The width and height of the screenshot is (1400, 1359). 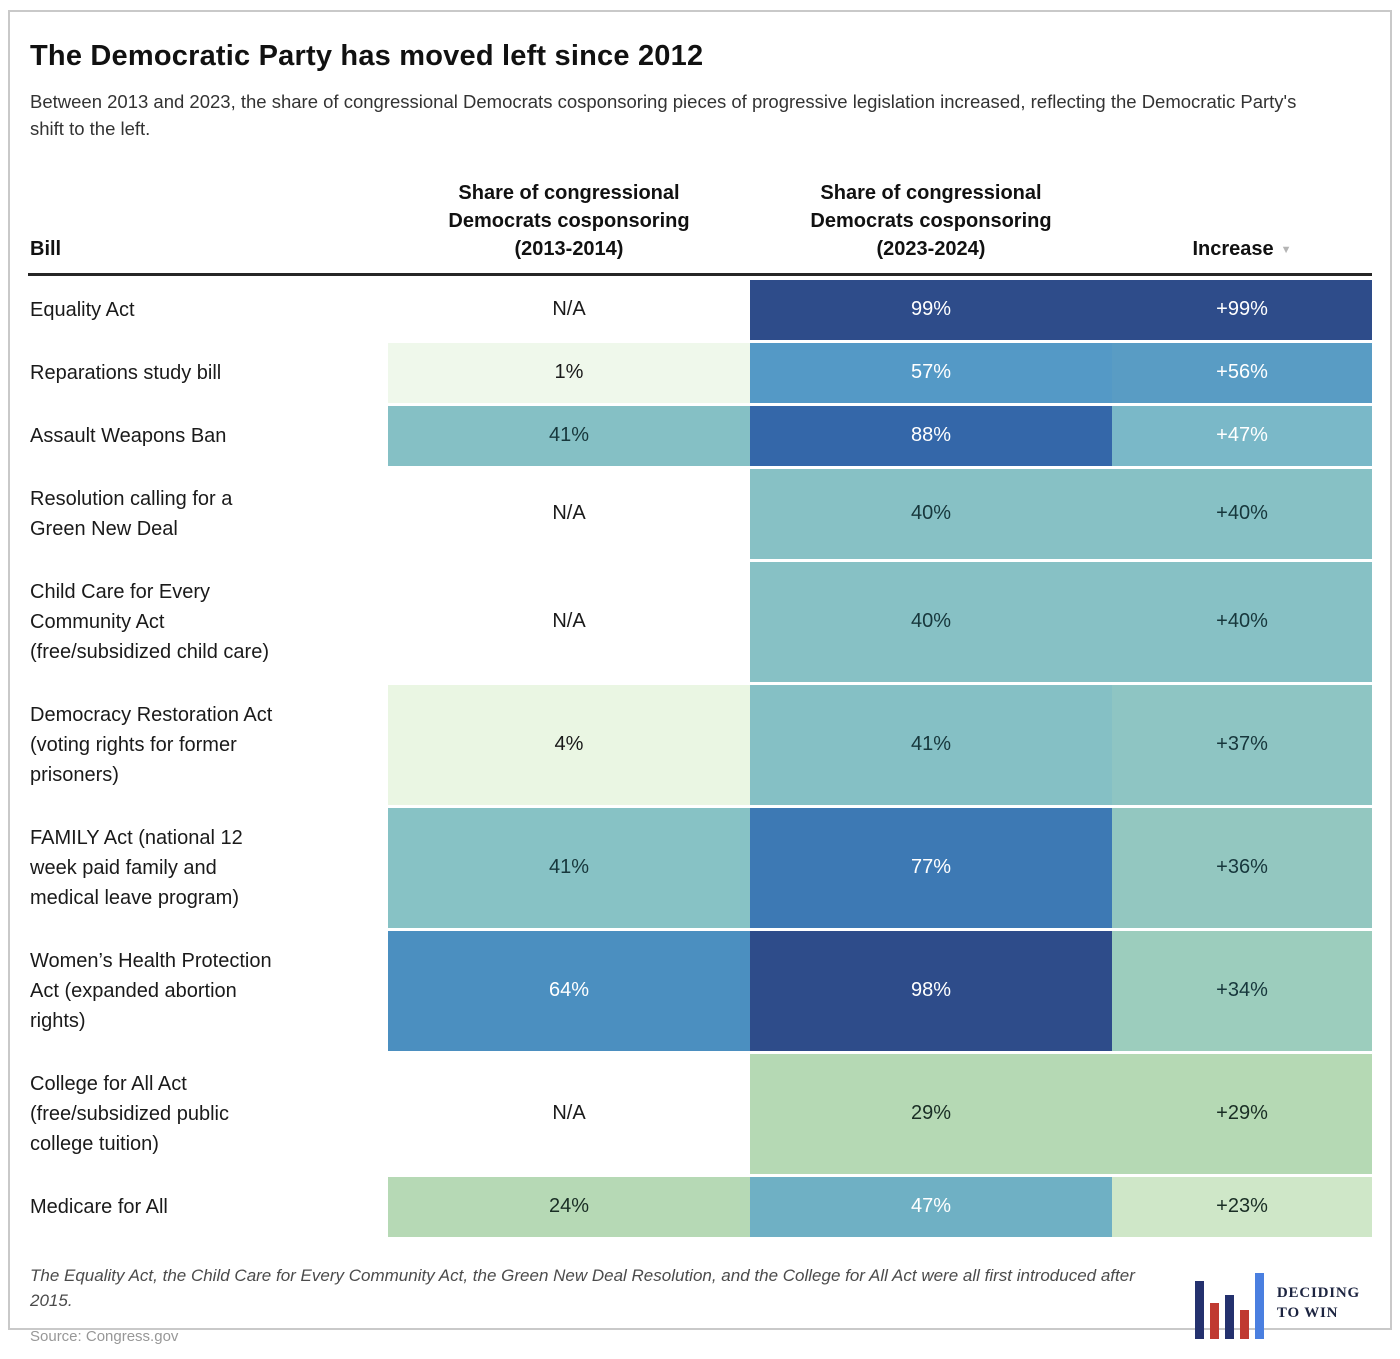 I want to click on logo-text: DECIDING TO WIN, so click(x=1318, y=1303).